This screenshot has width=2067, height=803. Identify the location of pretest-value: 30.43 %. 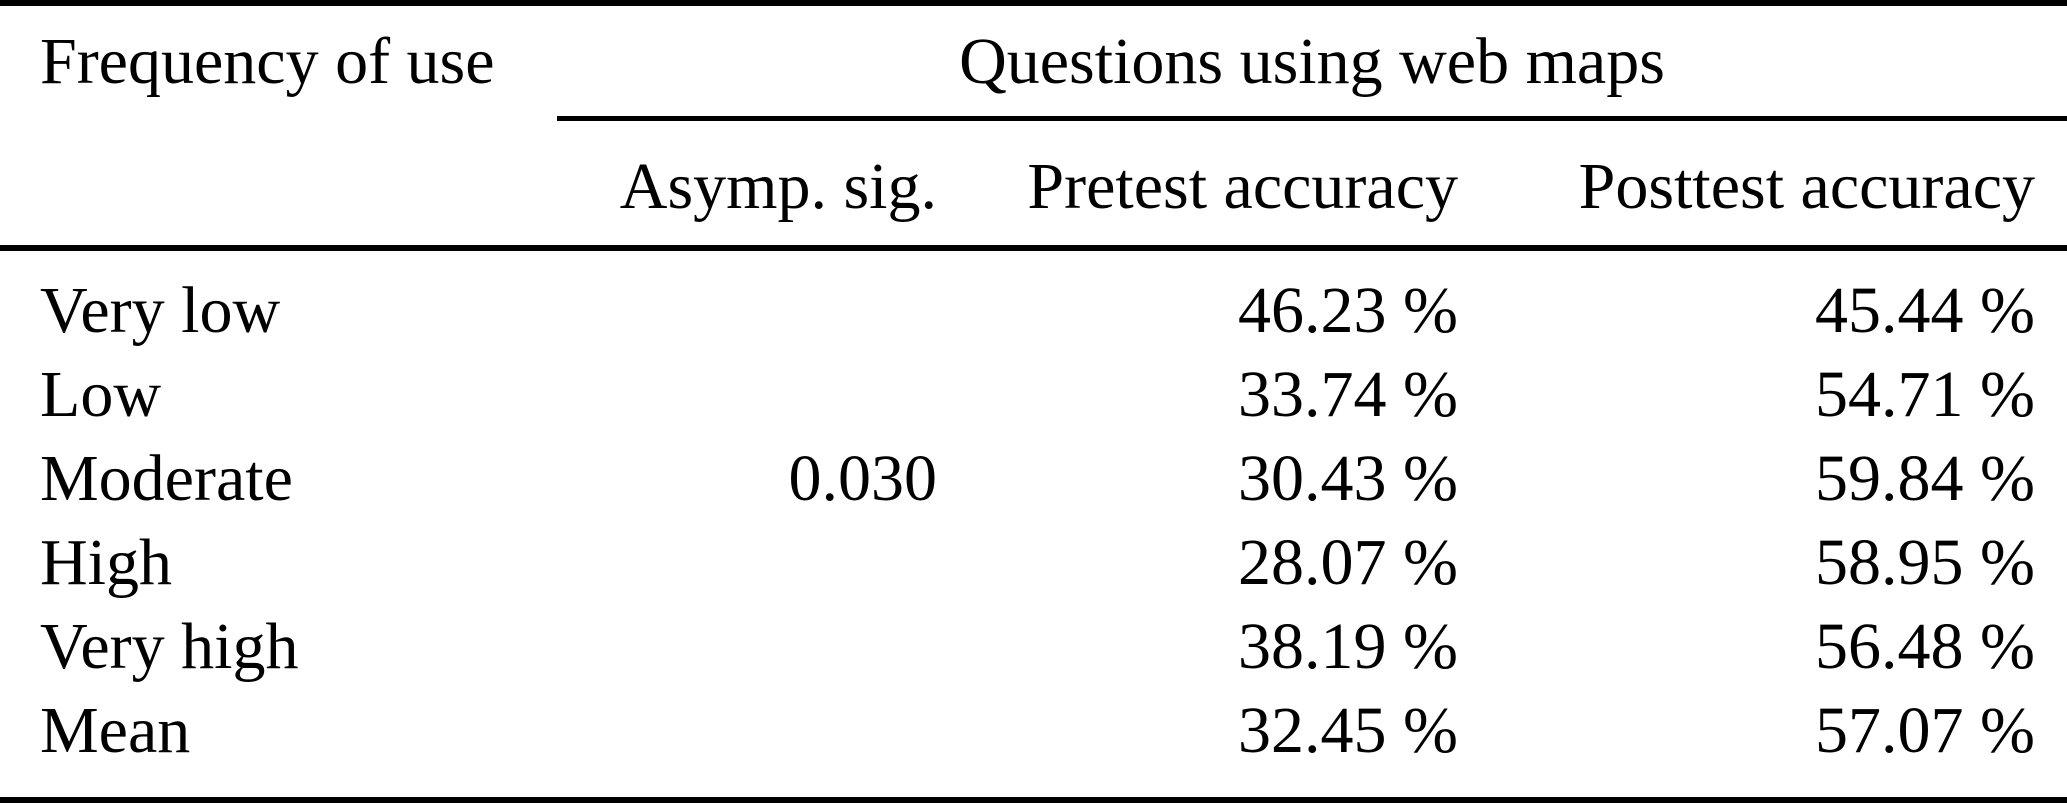
(1348, 478).